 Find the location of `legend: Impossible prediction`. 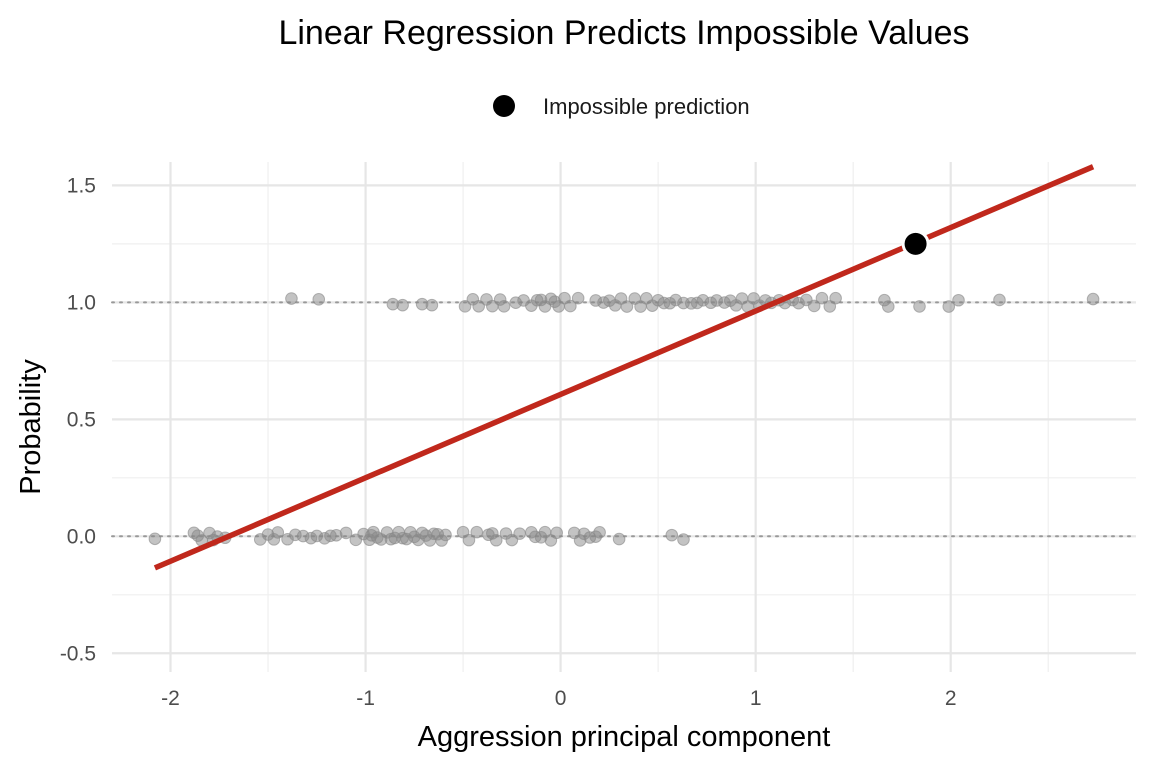

legend: Impossible prediction is located at coordinates (621, 106).